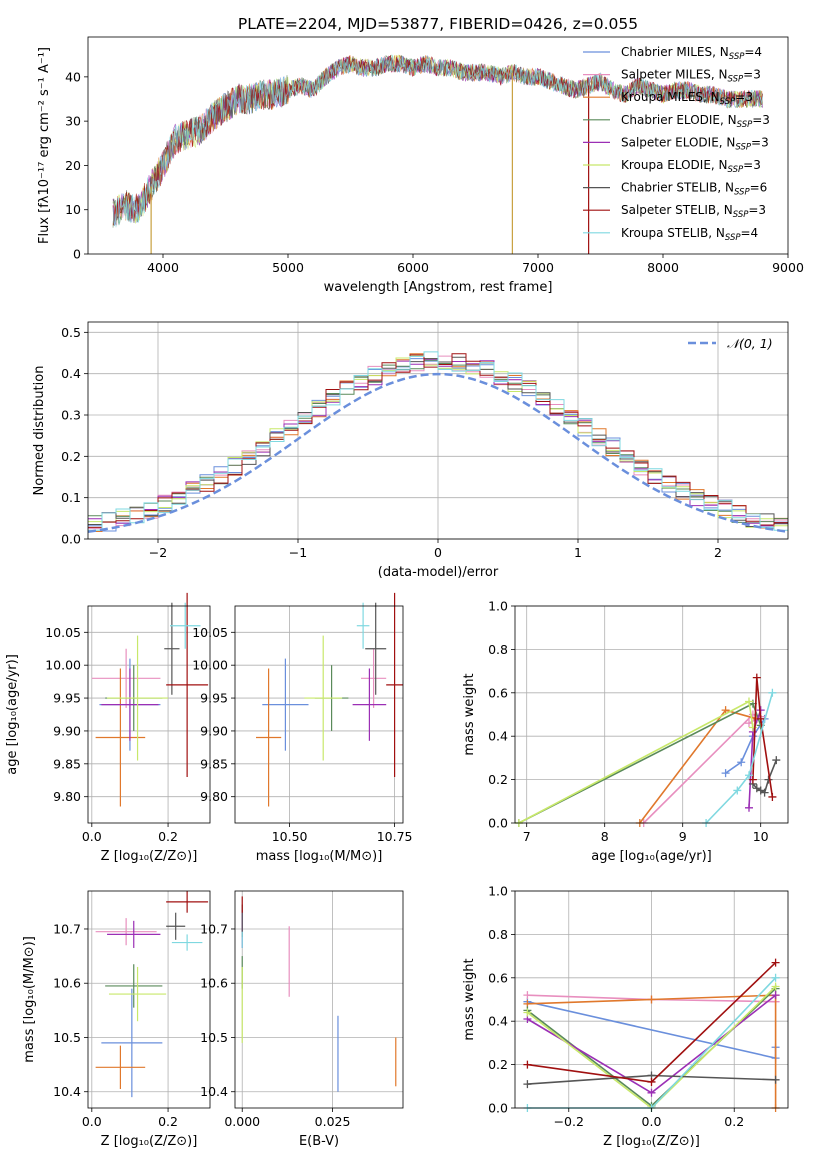  I want to click on mass_vs_Z-plot-area, so click(149, 999).